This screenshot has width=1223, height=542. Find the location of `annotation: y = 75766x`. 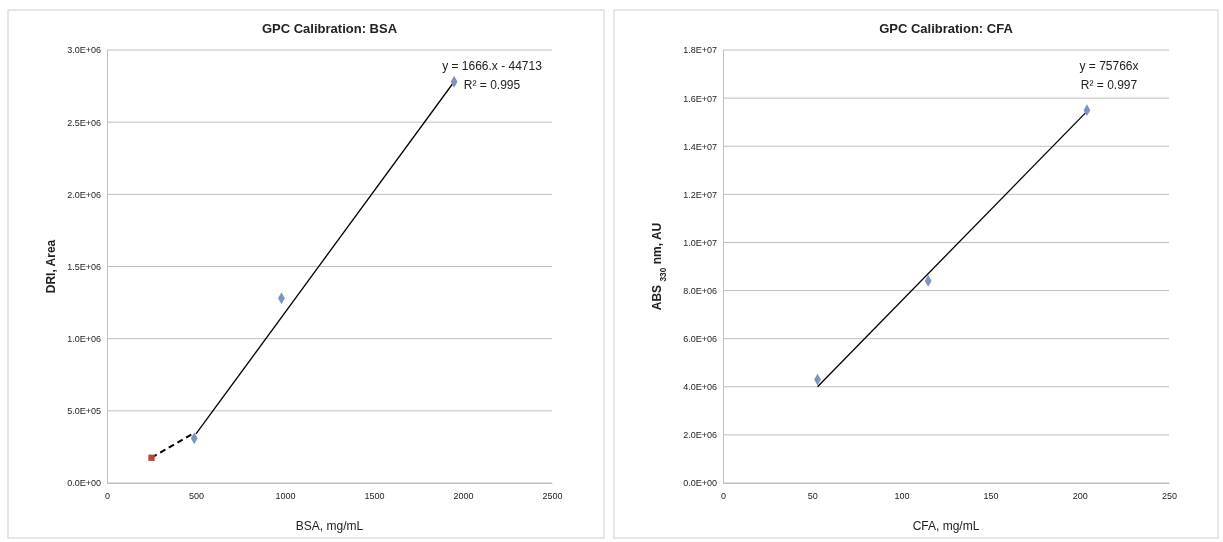

annotation: y = 75766x is located at coordinates (1109, 66).